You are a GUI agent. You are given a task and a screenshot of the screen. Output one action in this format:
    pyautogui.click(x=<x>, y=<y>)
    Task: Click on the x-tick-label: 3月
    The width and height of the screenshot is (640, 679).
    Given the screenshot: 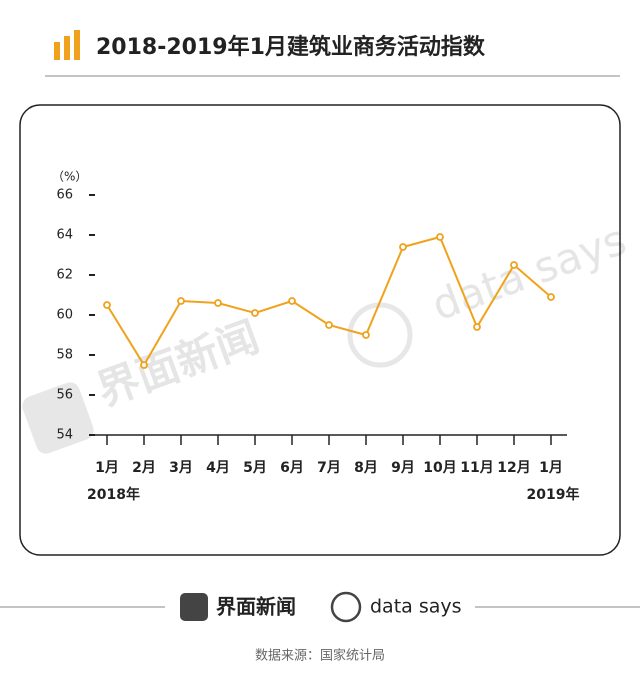 What is the action you would take?
    pyautogui.click(x=181, y=468)
    